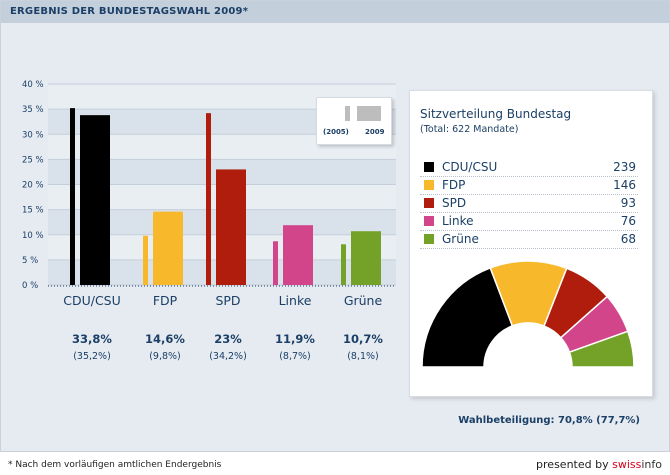  What do you see at coordinates (33, 160) in the screenshot?
I see `y-tick-label: 25 %` at bounding box center [33, 160].